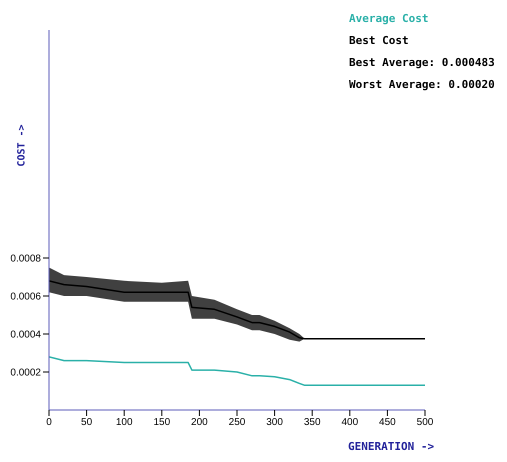 Image resolution: width=507 pixels, height=462 pixels. What do you see at coordinates (124, 422) in the screenshot?
I see `x-tick-label: 100` at bounding box center [124, 422].